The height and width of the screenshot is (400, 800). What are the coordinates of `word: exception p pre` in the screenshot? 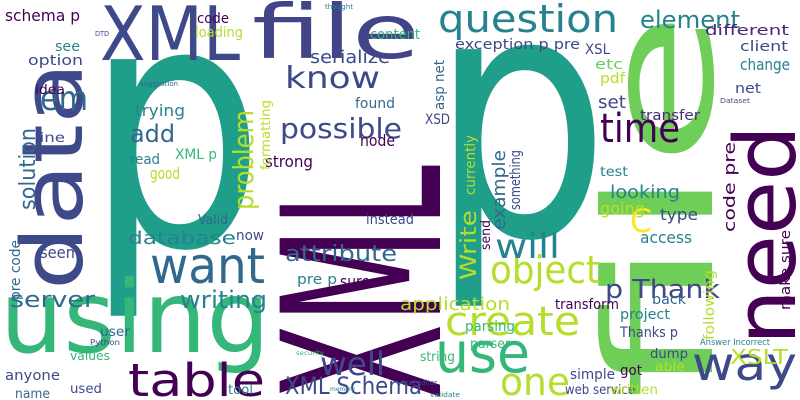 It's located at (517, 45).